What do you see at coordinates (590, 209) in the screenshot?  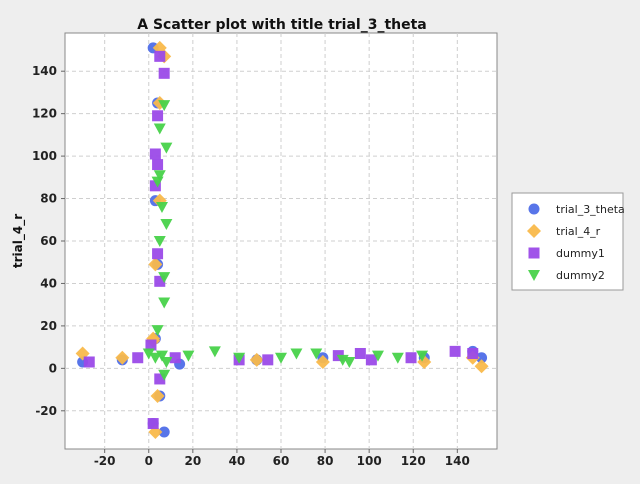 I see `legend-label: trial_3_theta` at bounding box center [590, 209].